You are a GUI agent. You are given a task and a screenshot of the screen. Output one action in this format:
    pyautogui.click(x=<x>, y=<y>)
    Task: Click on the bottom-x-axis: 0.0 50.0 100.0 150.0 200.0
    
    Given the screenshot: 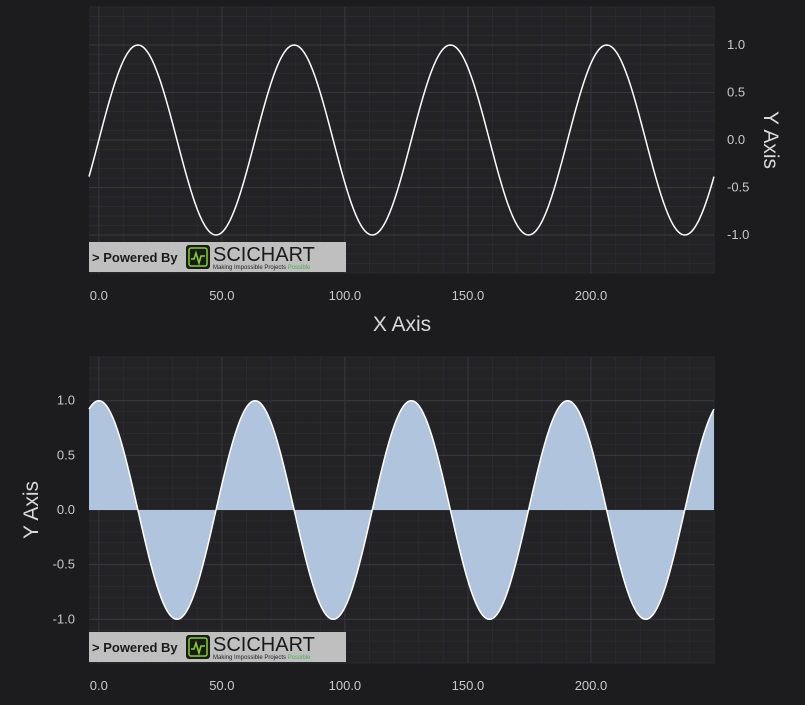 What is the action you would take?
    pyautogui.click(x=348, y=685)
    